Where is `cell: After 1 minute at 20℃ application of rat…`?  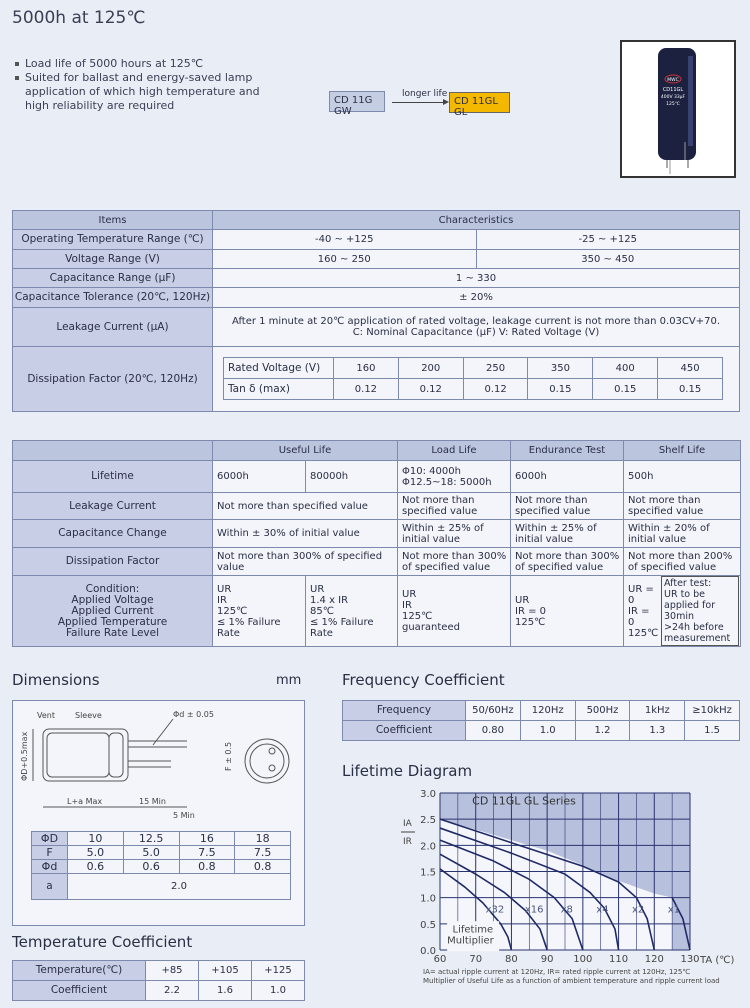 cell: After 1 minute at 20℃ application of rat… is located at coordinates (476, 327).